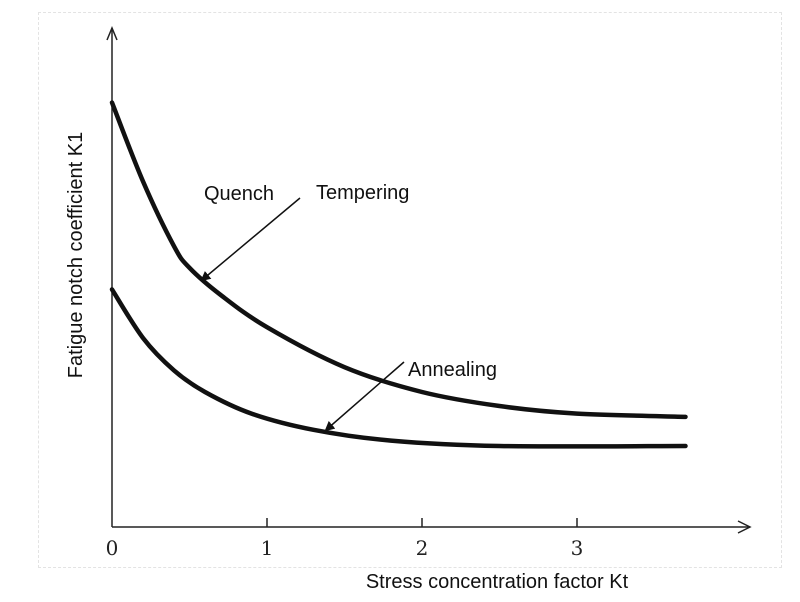 This screenshot has height=602, width=800. I want to click on x-ticks: 0 1 2 3, so click(345, 539).